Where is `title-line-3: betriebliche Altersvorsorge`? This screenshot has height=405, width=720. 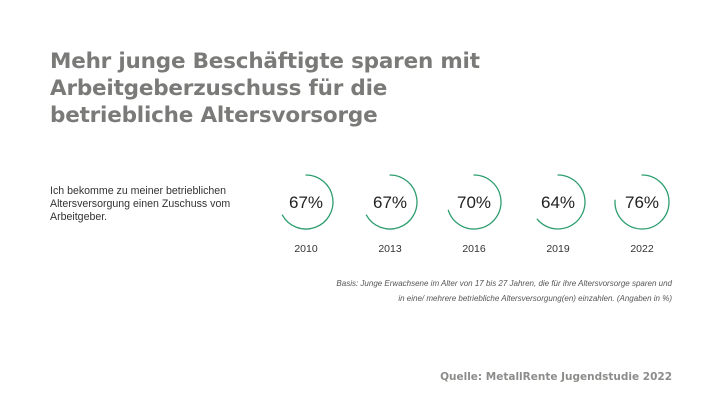 title-line-3: betriebliche Altersvorsorge is located at coordinates (214, 115).